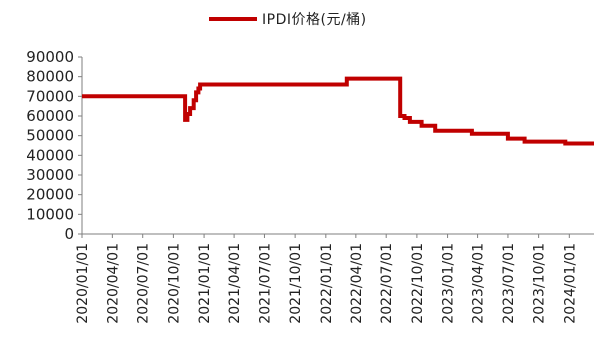 This screenshot has height=342, width=594. Describe the element at coordinates (418, 283) in the screenshot. I see `x-tick-label: 2022/10/01` at that location.